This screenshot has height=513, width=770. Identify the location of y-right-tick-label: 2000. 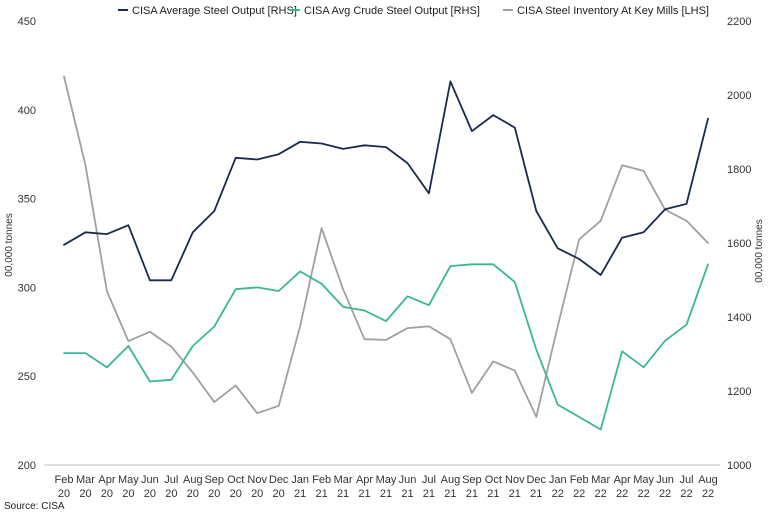
(739, 96).